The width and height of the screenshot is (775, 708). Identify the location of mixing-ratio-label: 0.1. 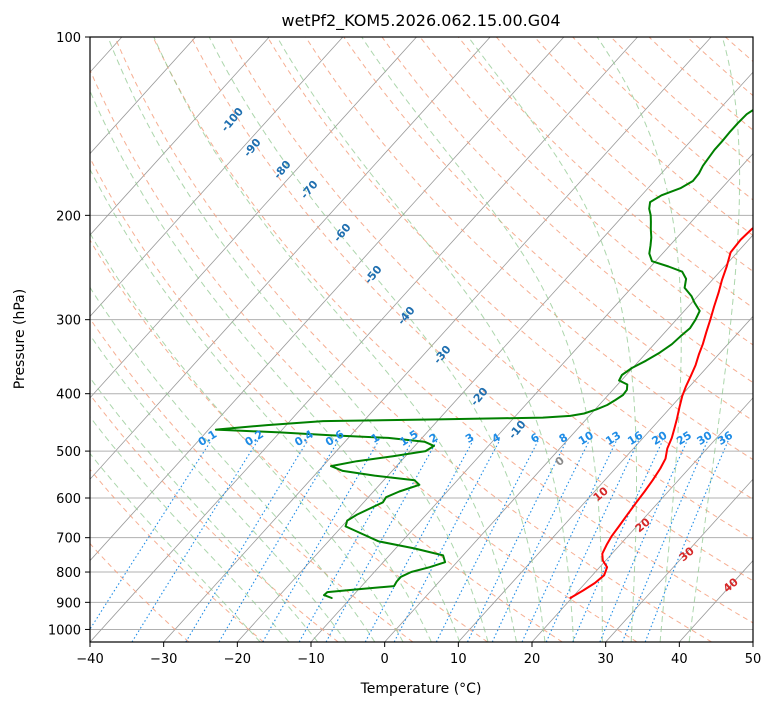
(207, 438).